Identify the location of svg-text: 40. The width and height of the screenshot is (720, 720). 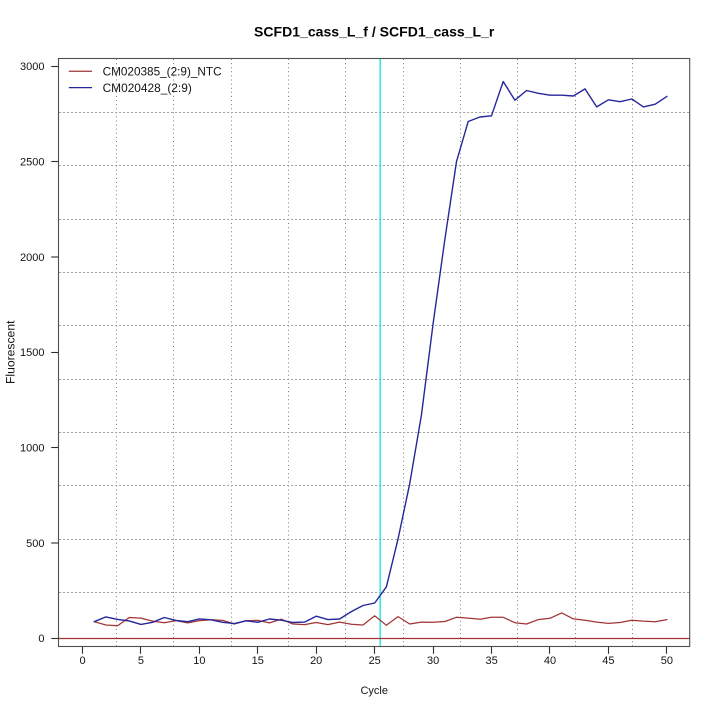
(550, 661).